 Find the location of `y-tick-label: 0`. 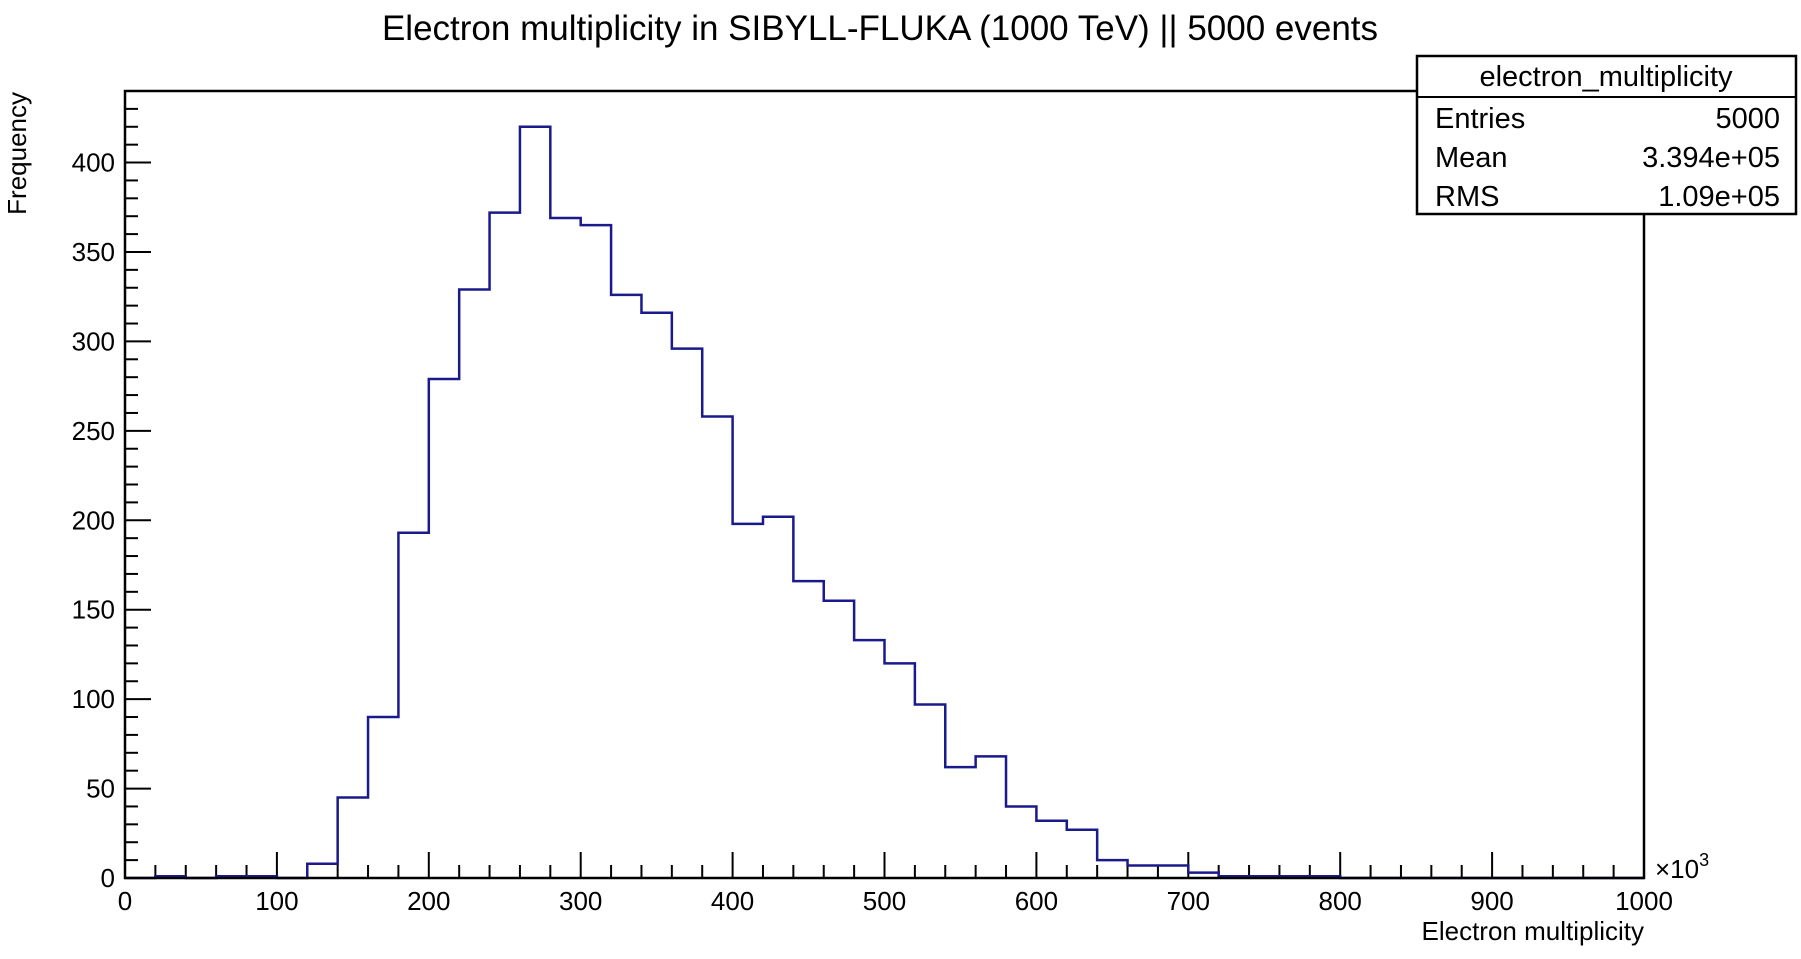

y-tick-label: 0 is located at coordinates (108, 878).